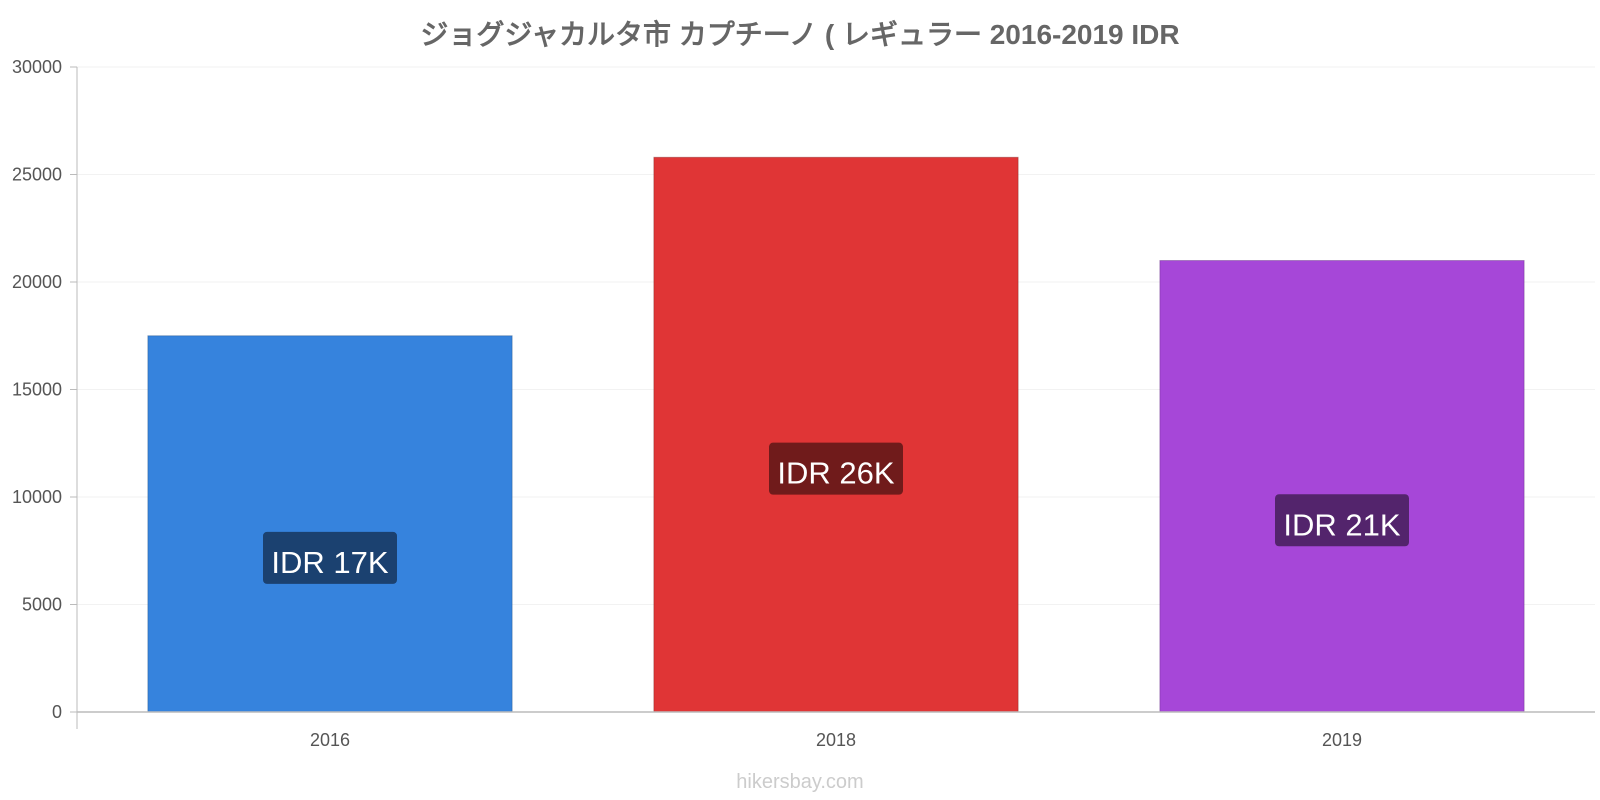 This screenshot has height=800, width=1600. What do you see at coordinates (37, 282) in the screenshot?
I see `y-tick-label-20000: 20000` at bounding box center [37, 282].